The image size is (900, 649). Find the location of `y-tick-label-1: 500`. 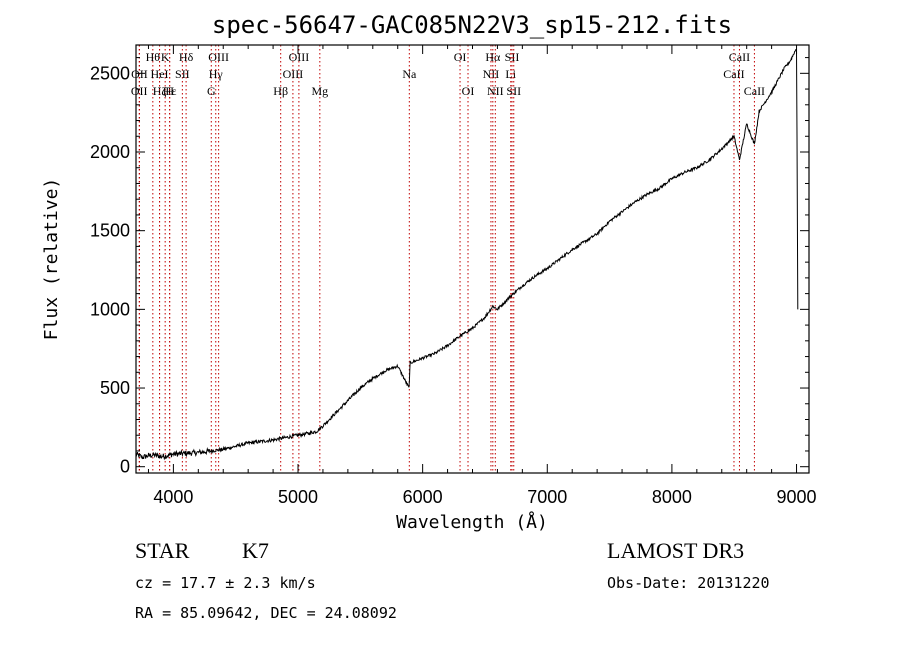

y-tick-label-1: 500 is located at coordinates (115, 388).